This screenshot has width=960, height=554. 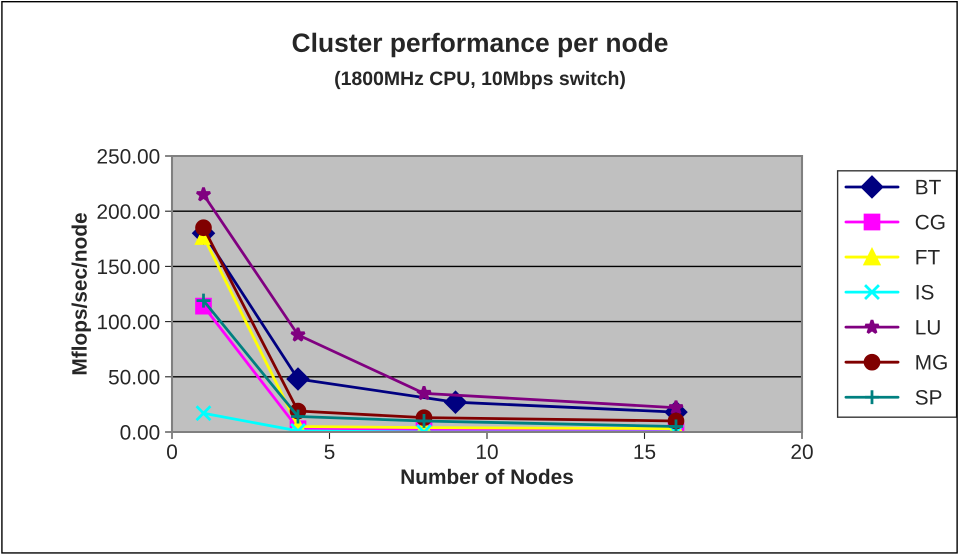 I want to click on legend-label: SP, so click(x=929, y=397).